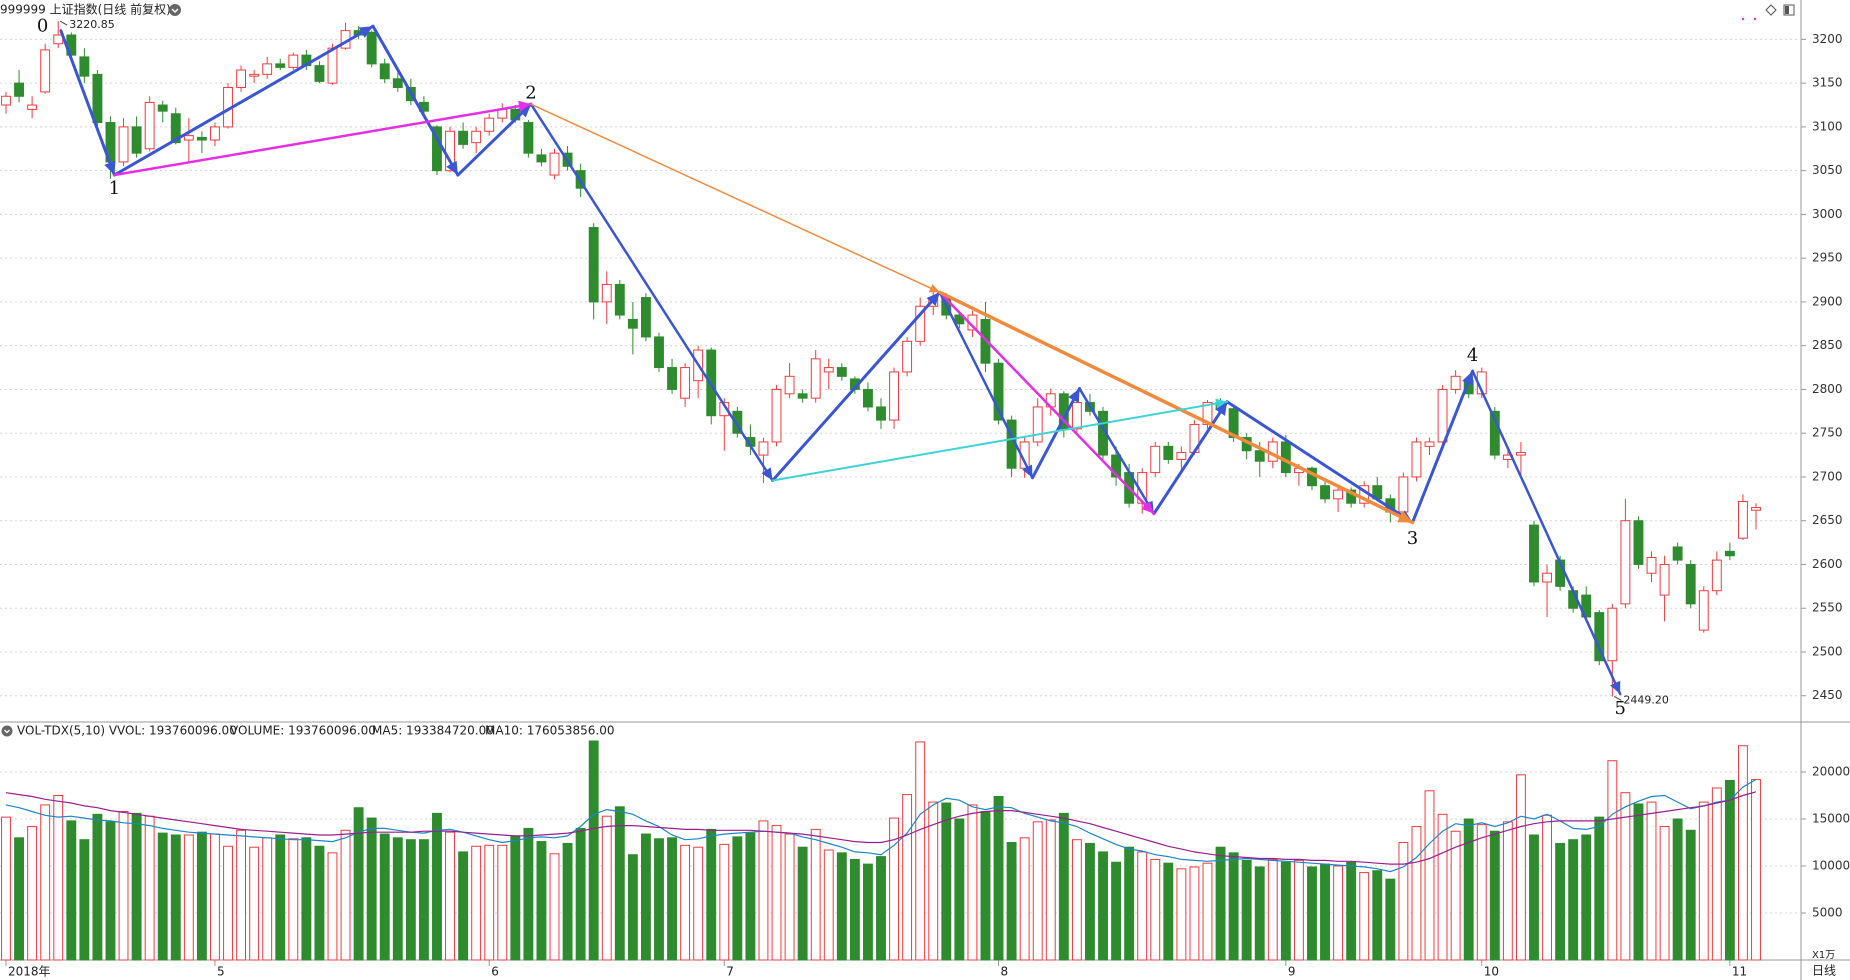  What do you see at coordinates (1412, 538) in the screenshot?
I see `wave-label: 3` at bounding box center [1412, 538].